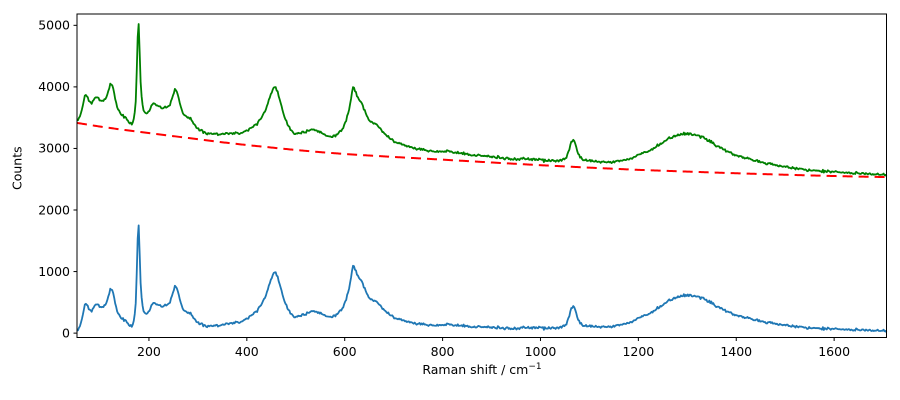  I want to click on x-axis-label: Raman shift / cm−1, so click(482, 369).